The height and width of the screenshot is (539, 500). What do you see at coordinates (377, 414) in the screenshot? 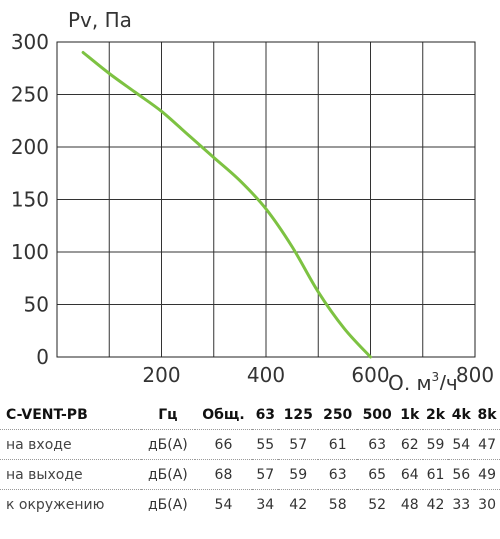
I see `header-cell: 500` at bounding box center [377, 414].